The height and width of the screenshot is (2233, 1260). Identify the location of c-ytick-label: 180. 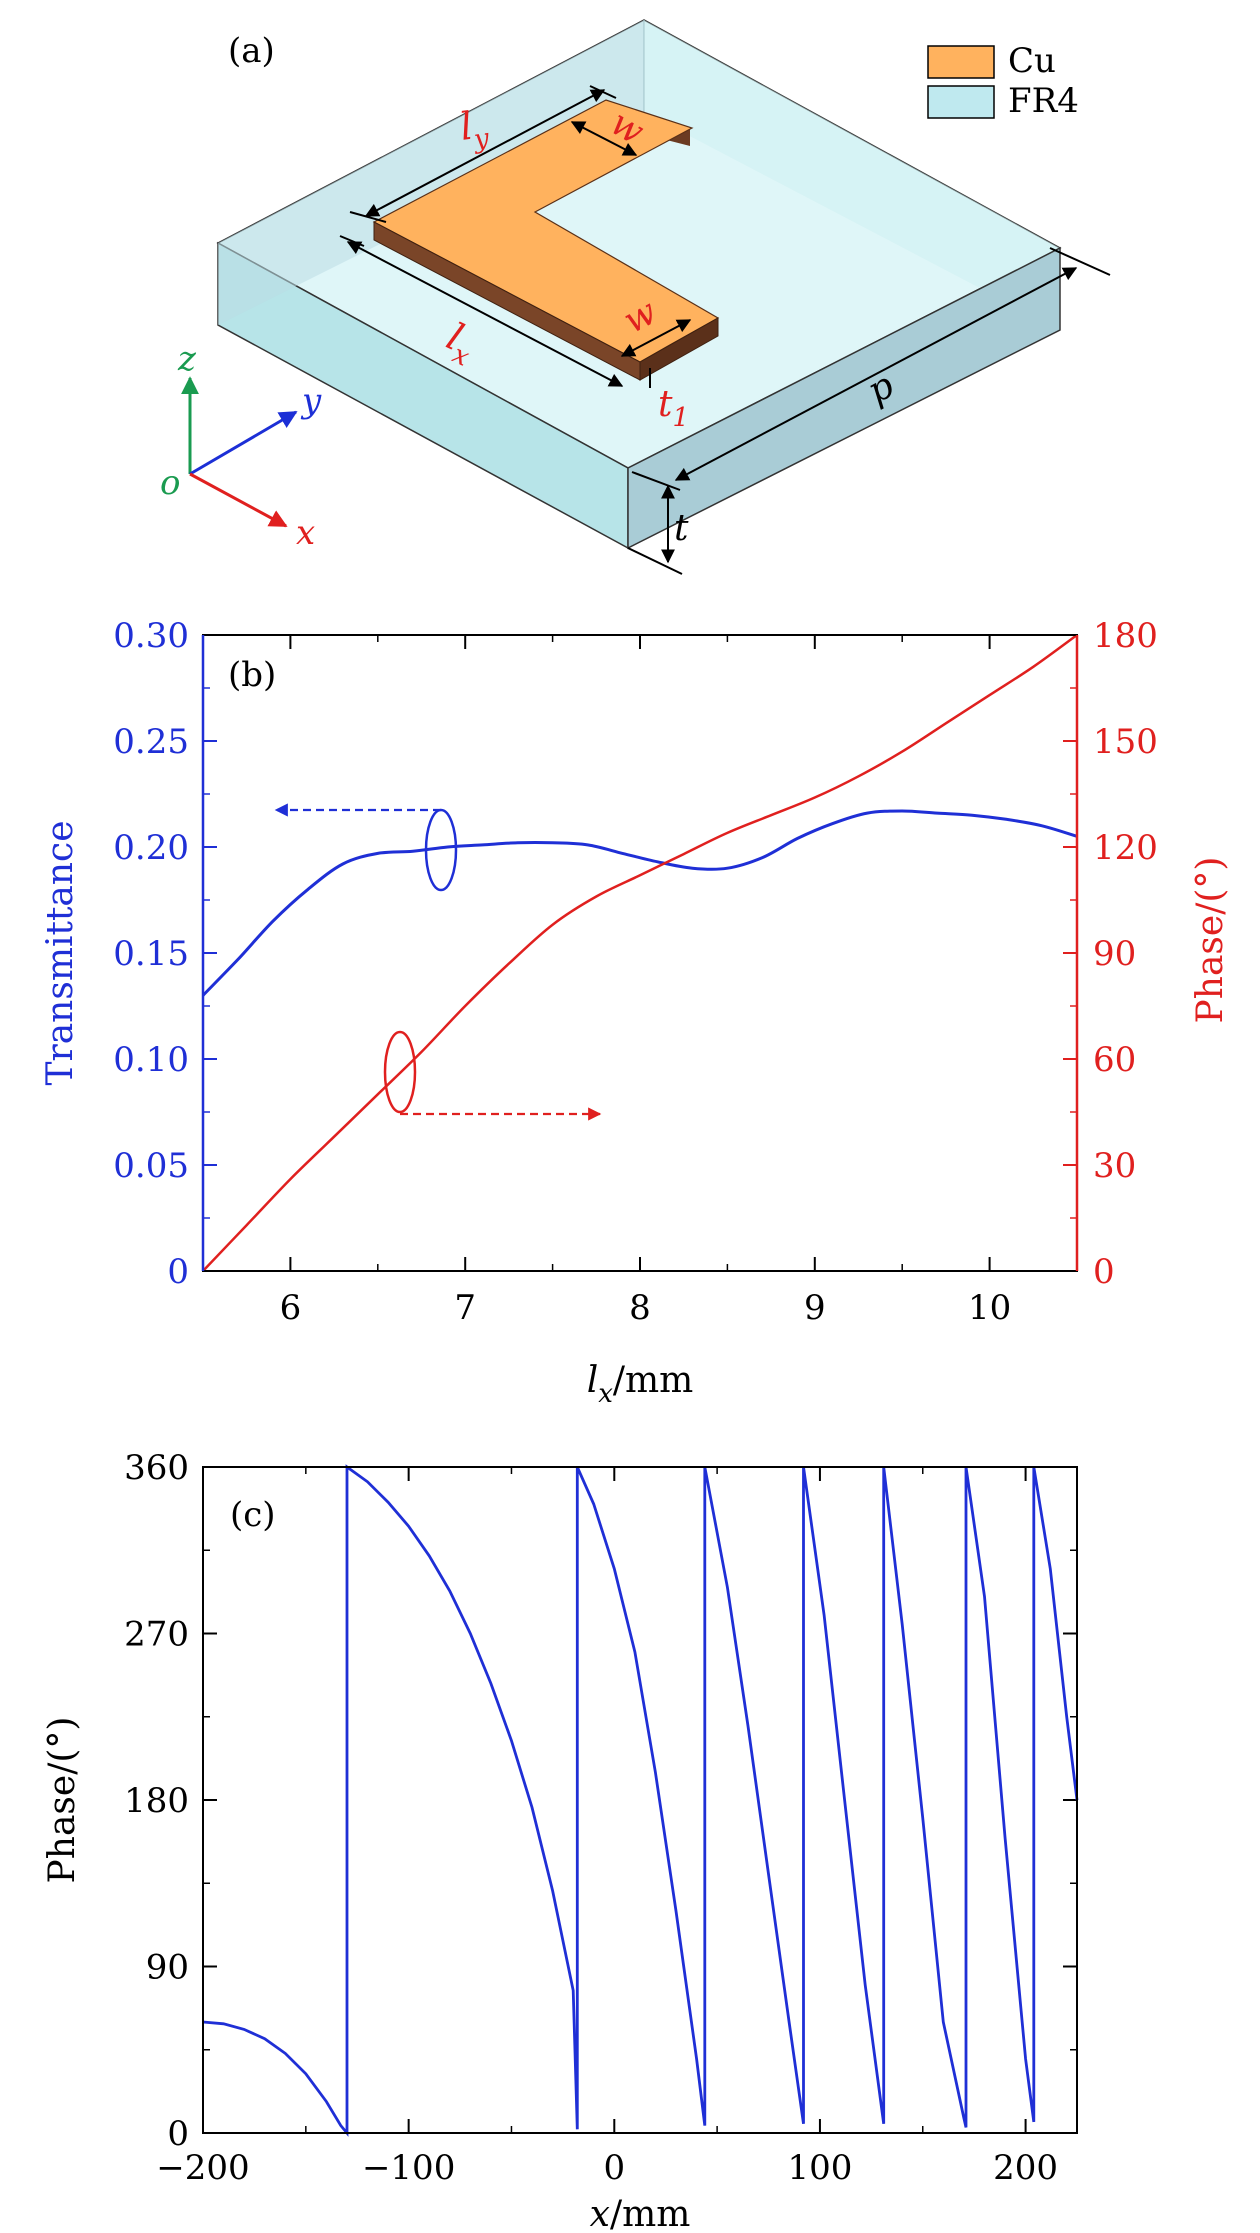
(156, 1801).